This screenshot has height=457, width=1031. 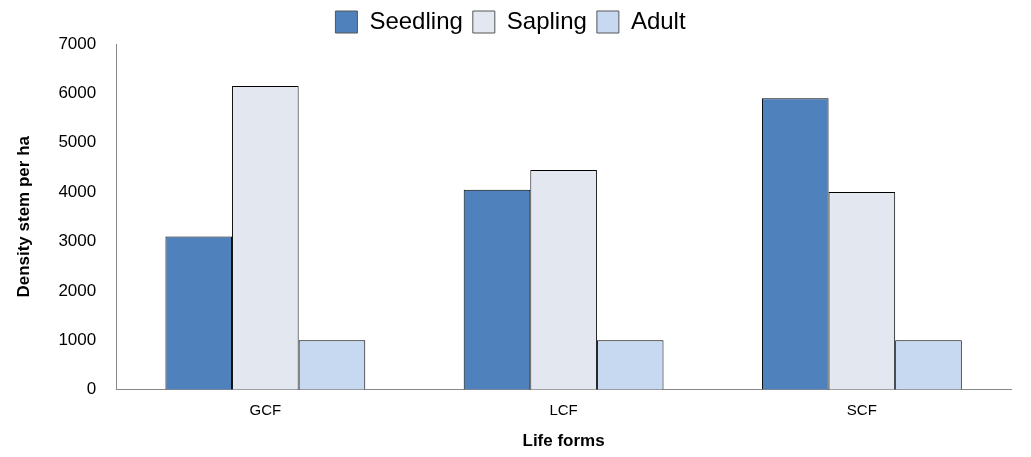 What do you see at coordinates (77, 290) in the screenshot?
I see `y-tick-label: 2000` at bounding box center [77, 290].